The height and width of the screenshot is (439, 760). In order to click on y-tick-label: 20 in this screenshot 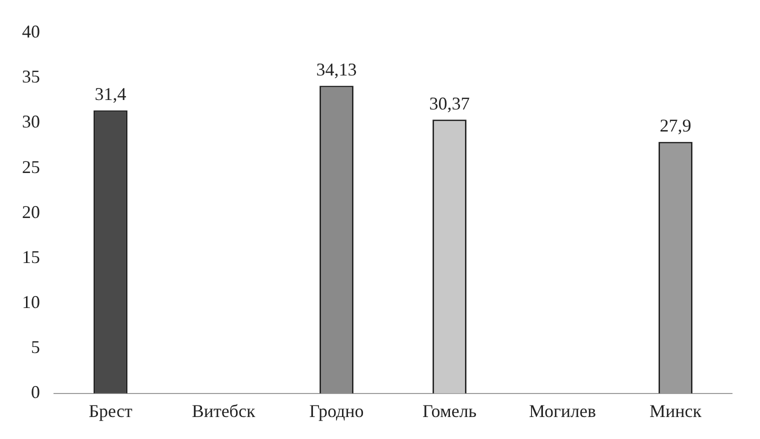, I will do `click(31, 212)`.